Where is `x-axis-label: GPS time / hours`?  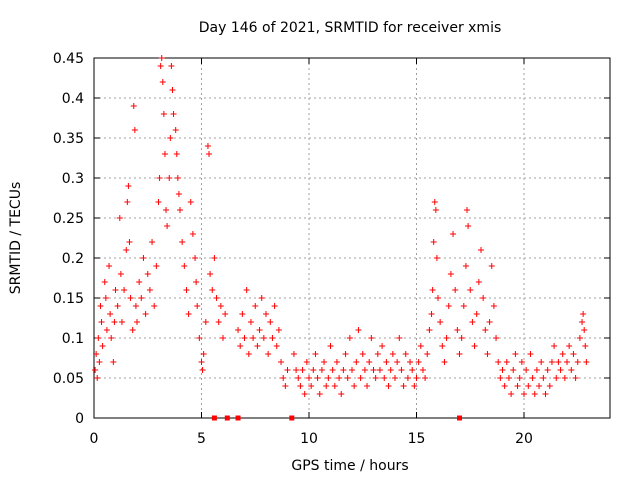
x-axis-label: GPS time / hours is located at coordinates (349, 466).